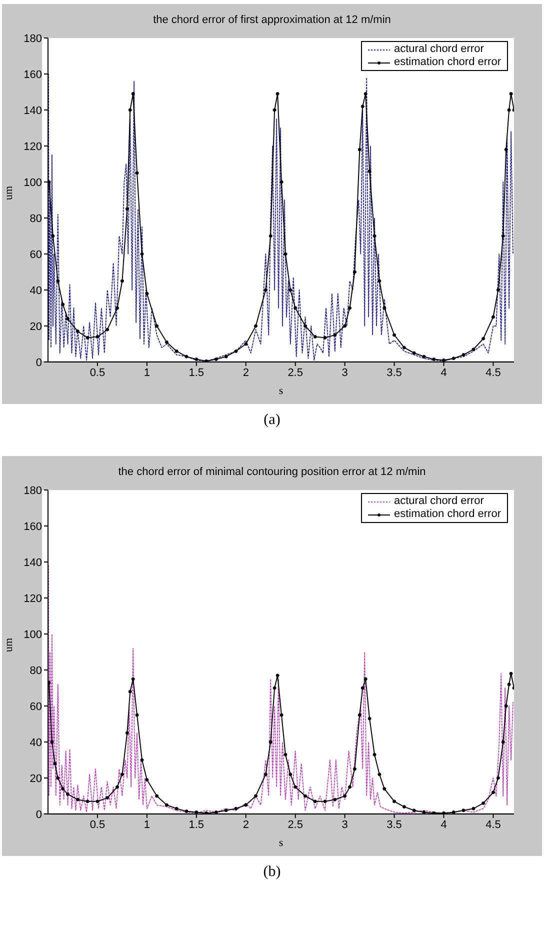  What do you see at coordinates (272, 872) in the screenshot?
I see `text: (b)` at bounding box center [272, 872].